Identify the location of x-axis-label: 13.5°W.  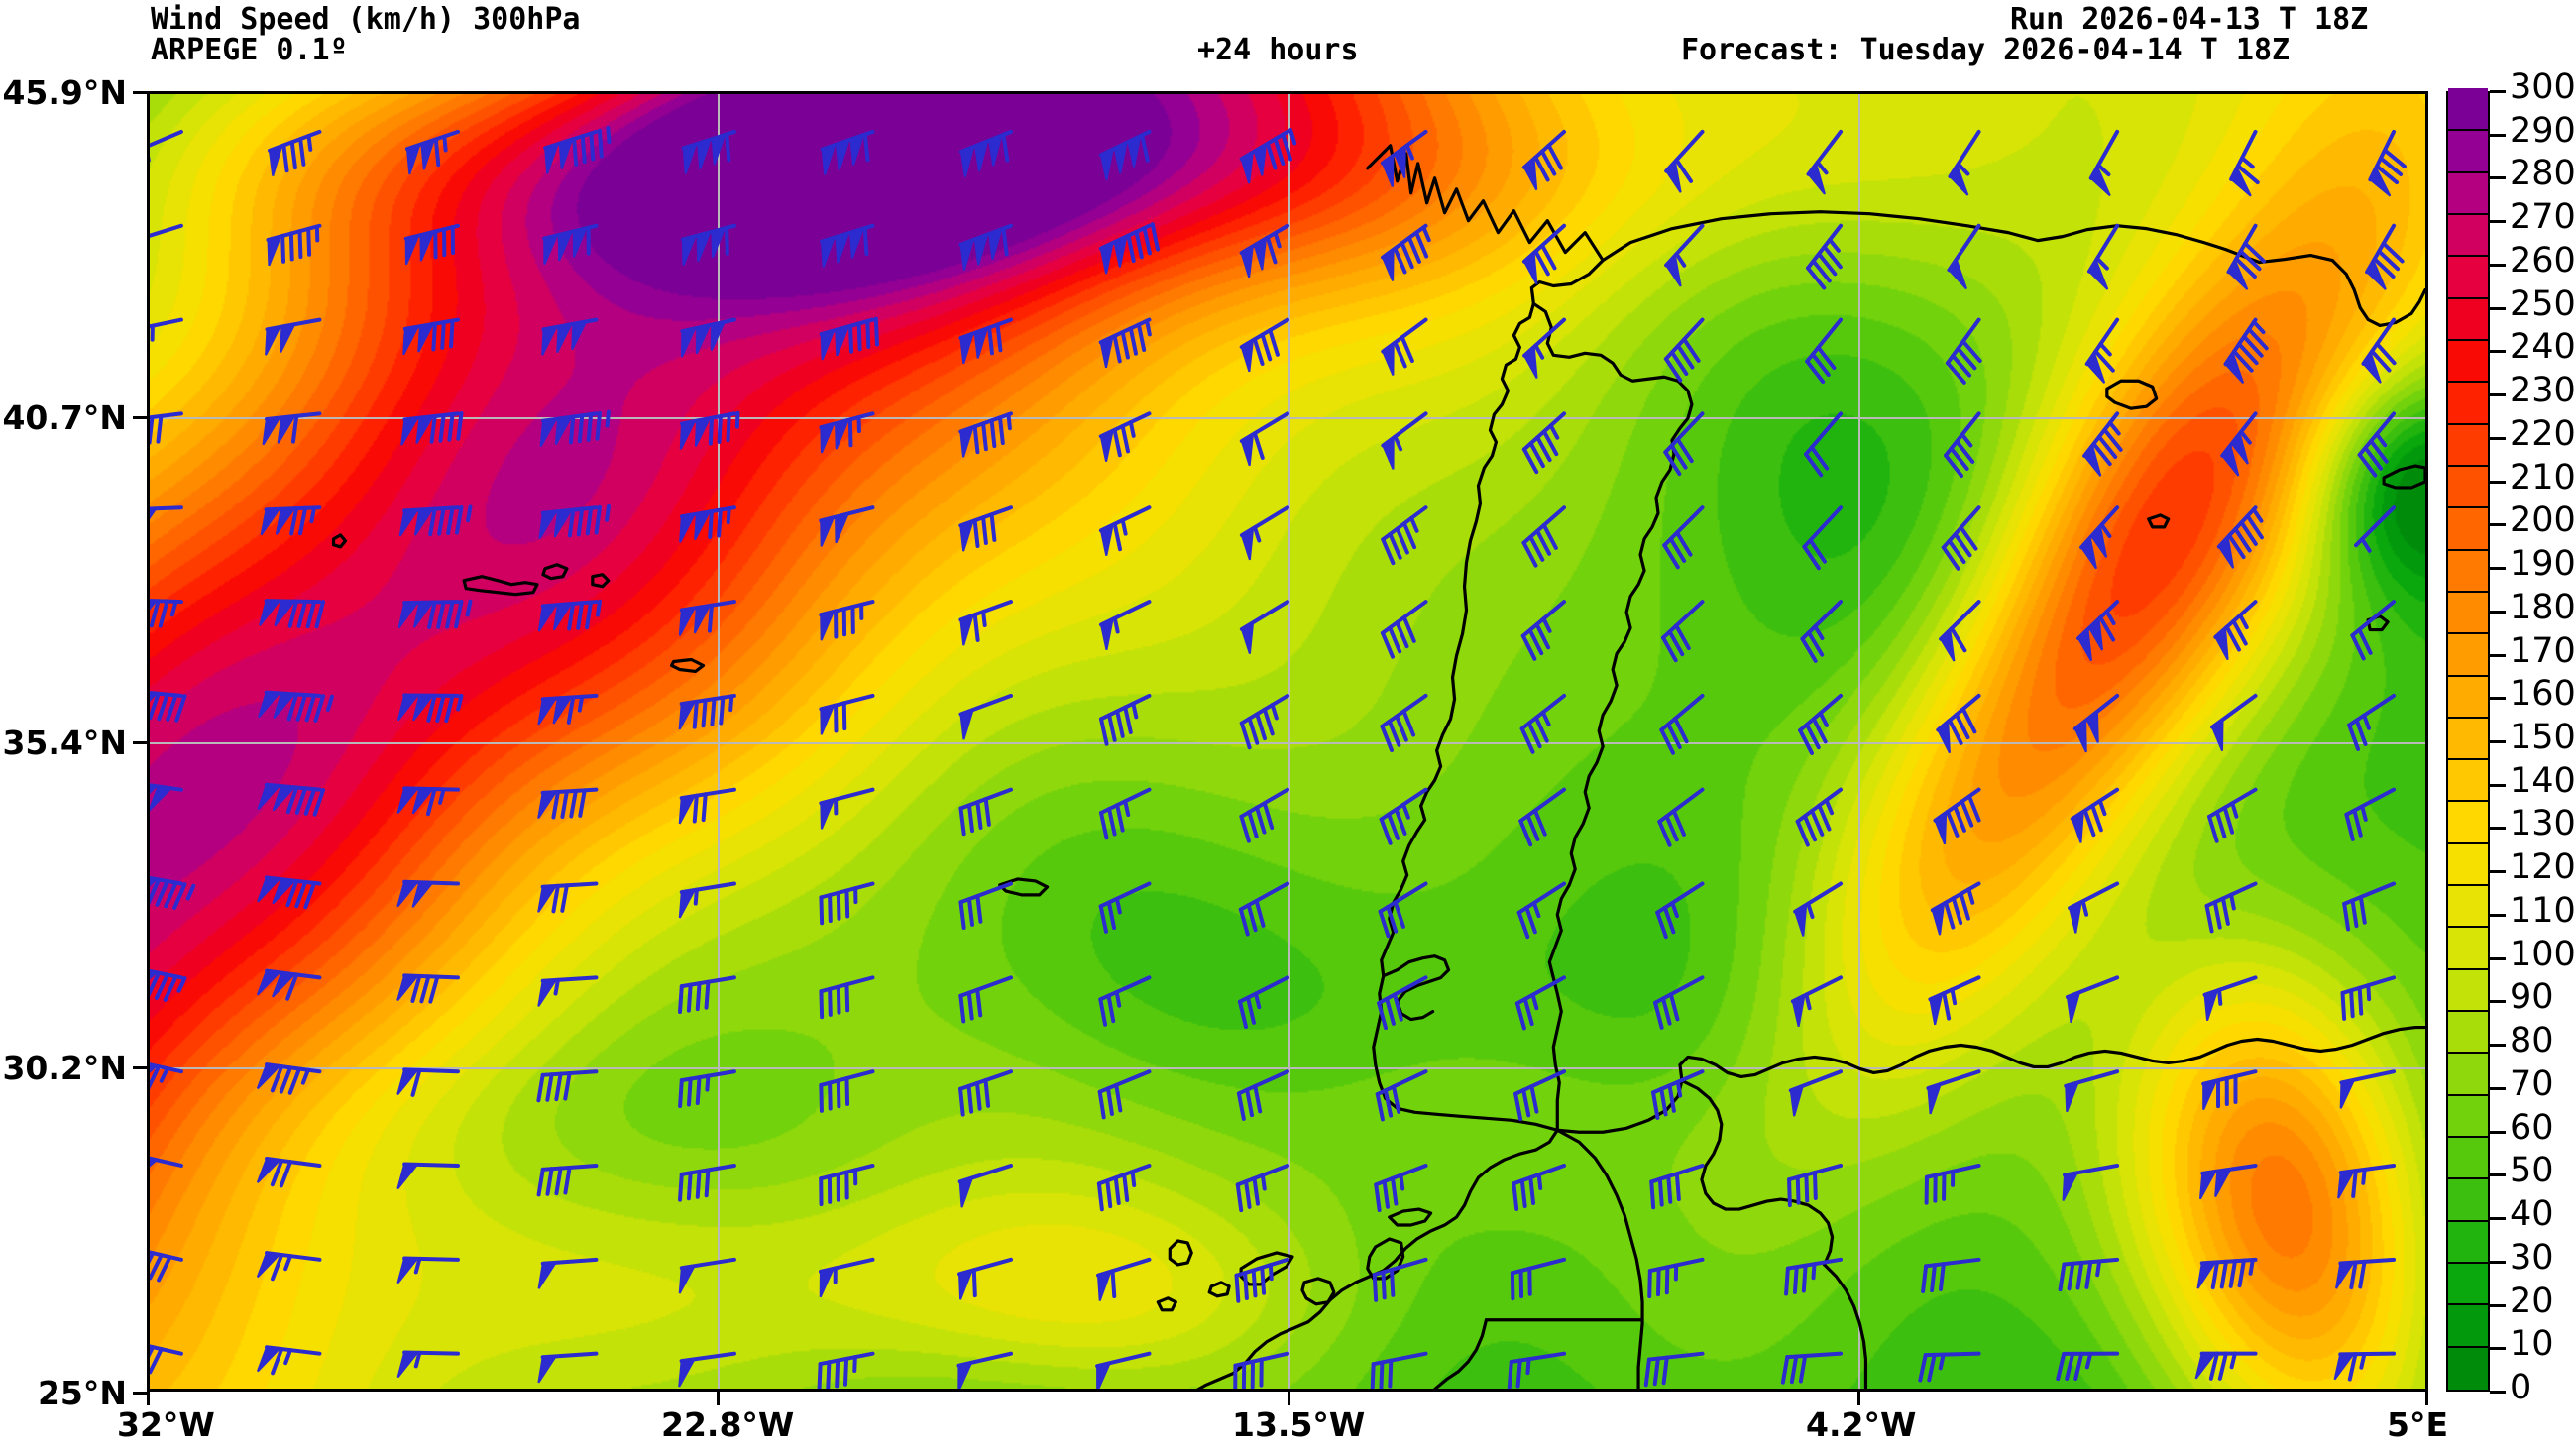
(1299, 1424).